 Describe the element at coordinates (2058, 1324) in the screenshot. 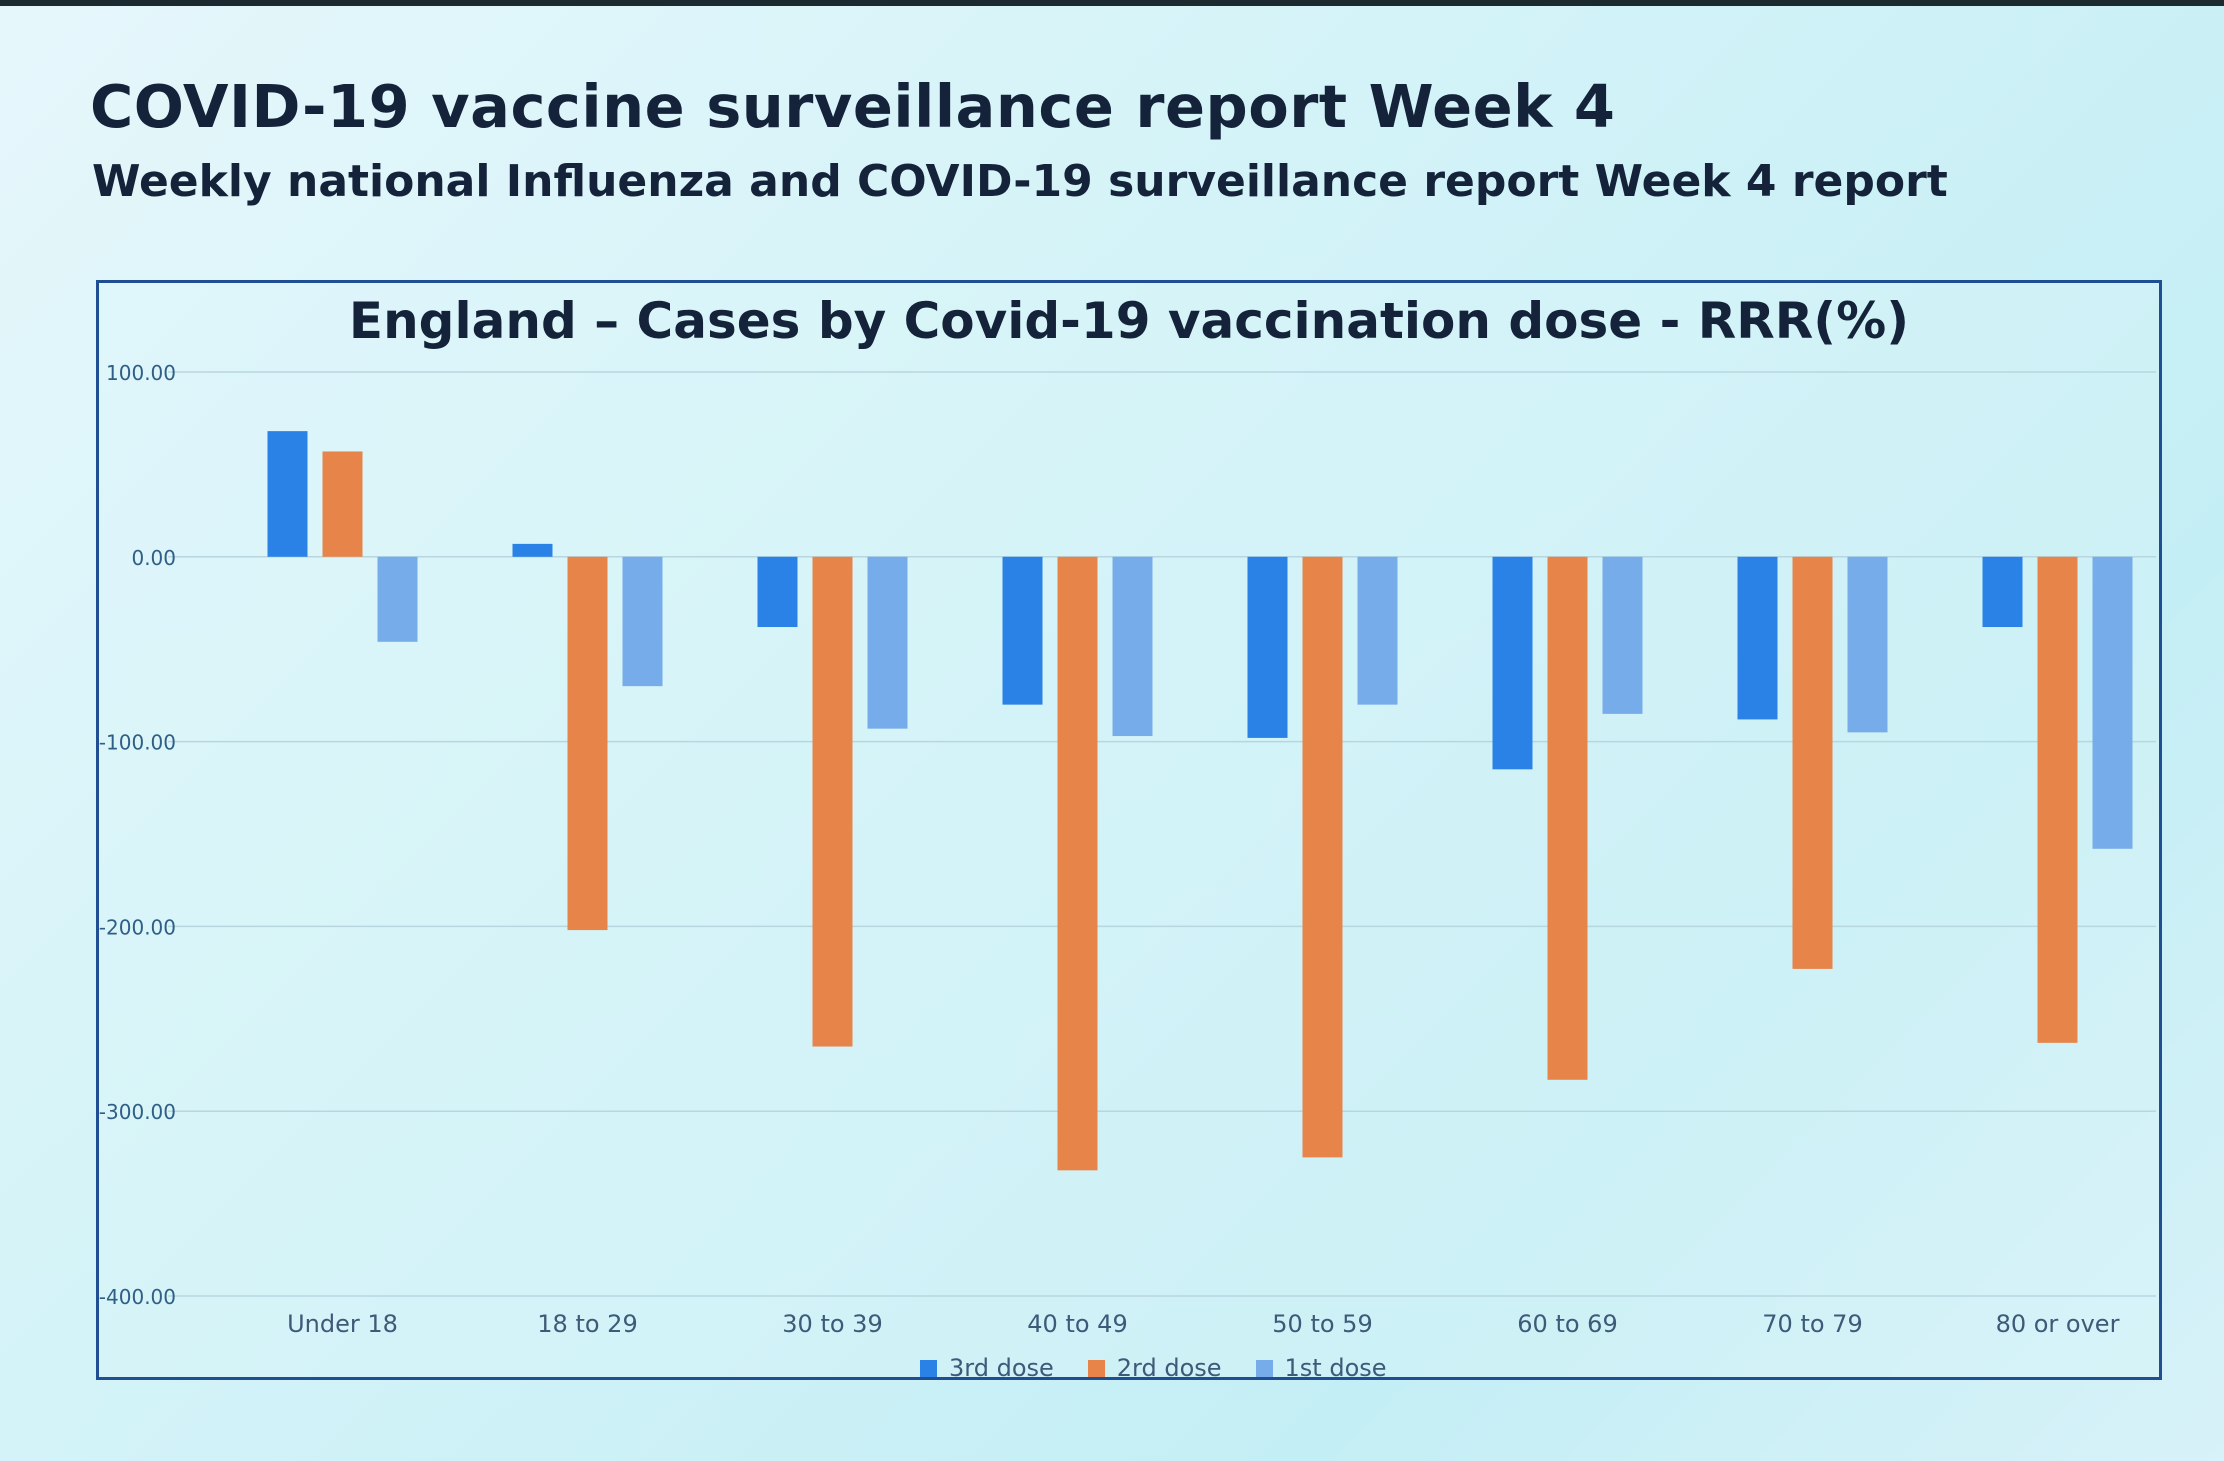

I see `x-tick-label: 80 or over` at that location.